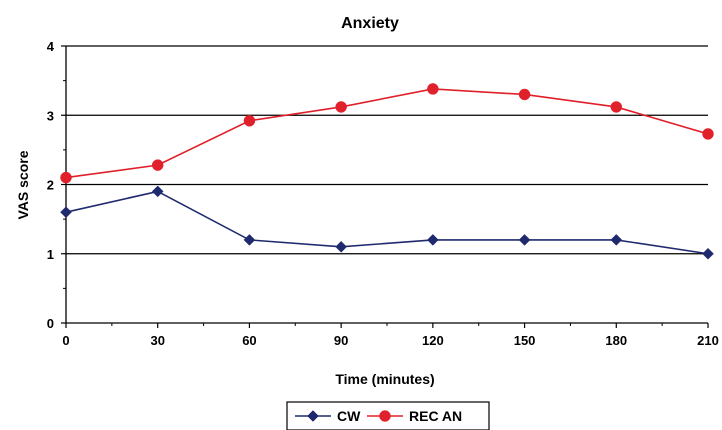 The image size is (722, 430). I want to click on chart-title: Anxiety, so click(370, 23).